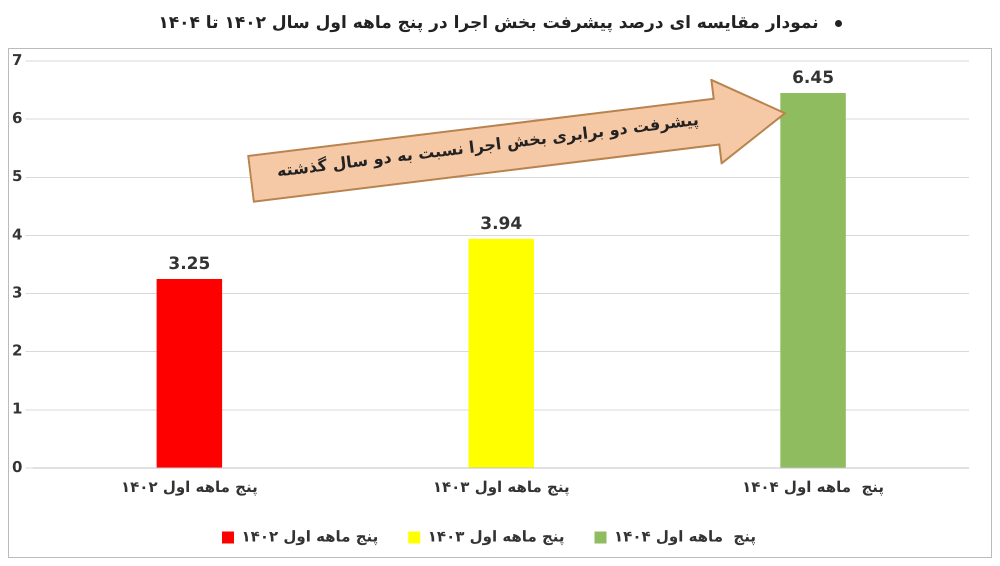 This screenshot has width=1000, height=566. I want to click on y-tick-label: 4, so click(17, 234).